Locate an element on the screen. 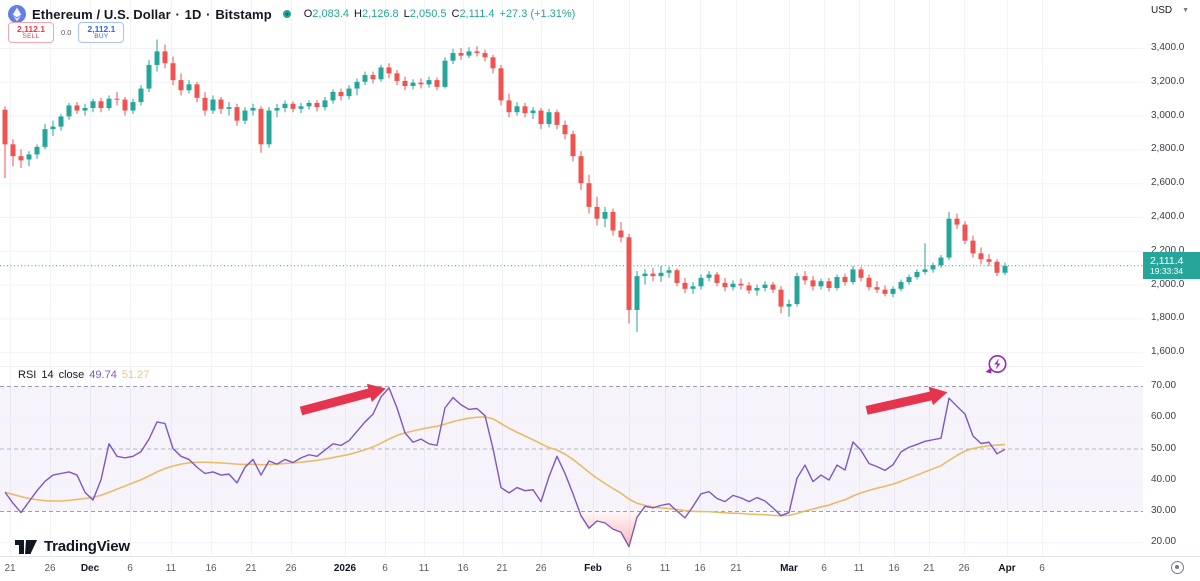 The image size is (1200, 581). tradingview-logo: TradingView is located at coordinates (72, 546).